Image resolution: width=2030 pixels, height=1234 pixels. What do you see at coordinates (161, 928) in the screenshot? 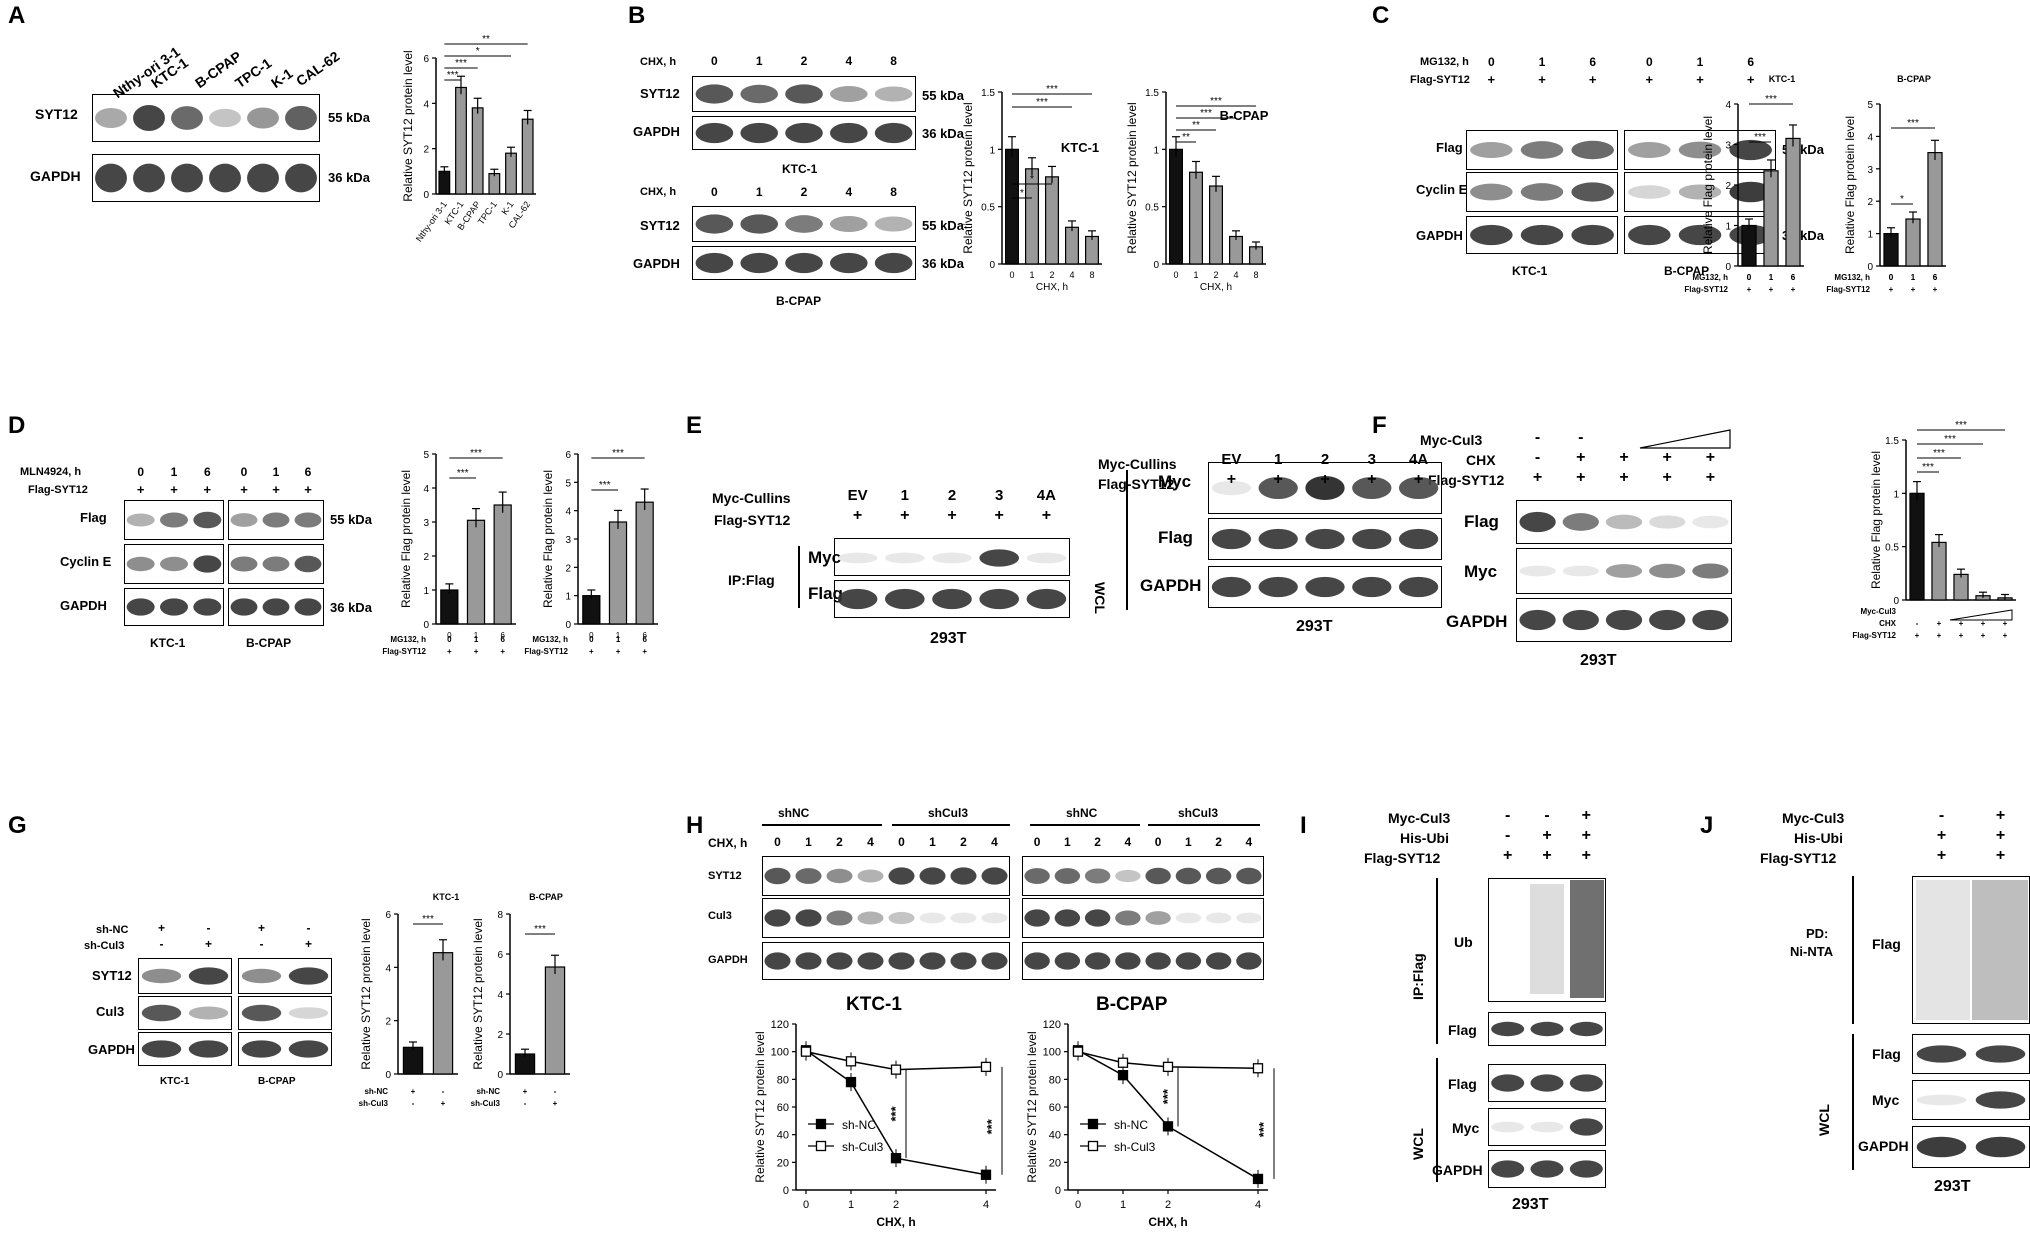
I see `g-r1a-0: +` at bounding box center [161, 928].